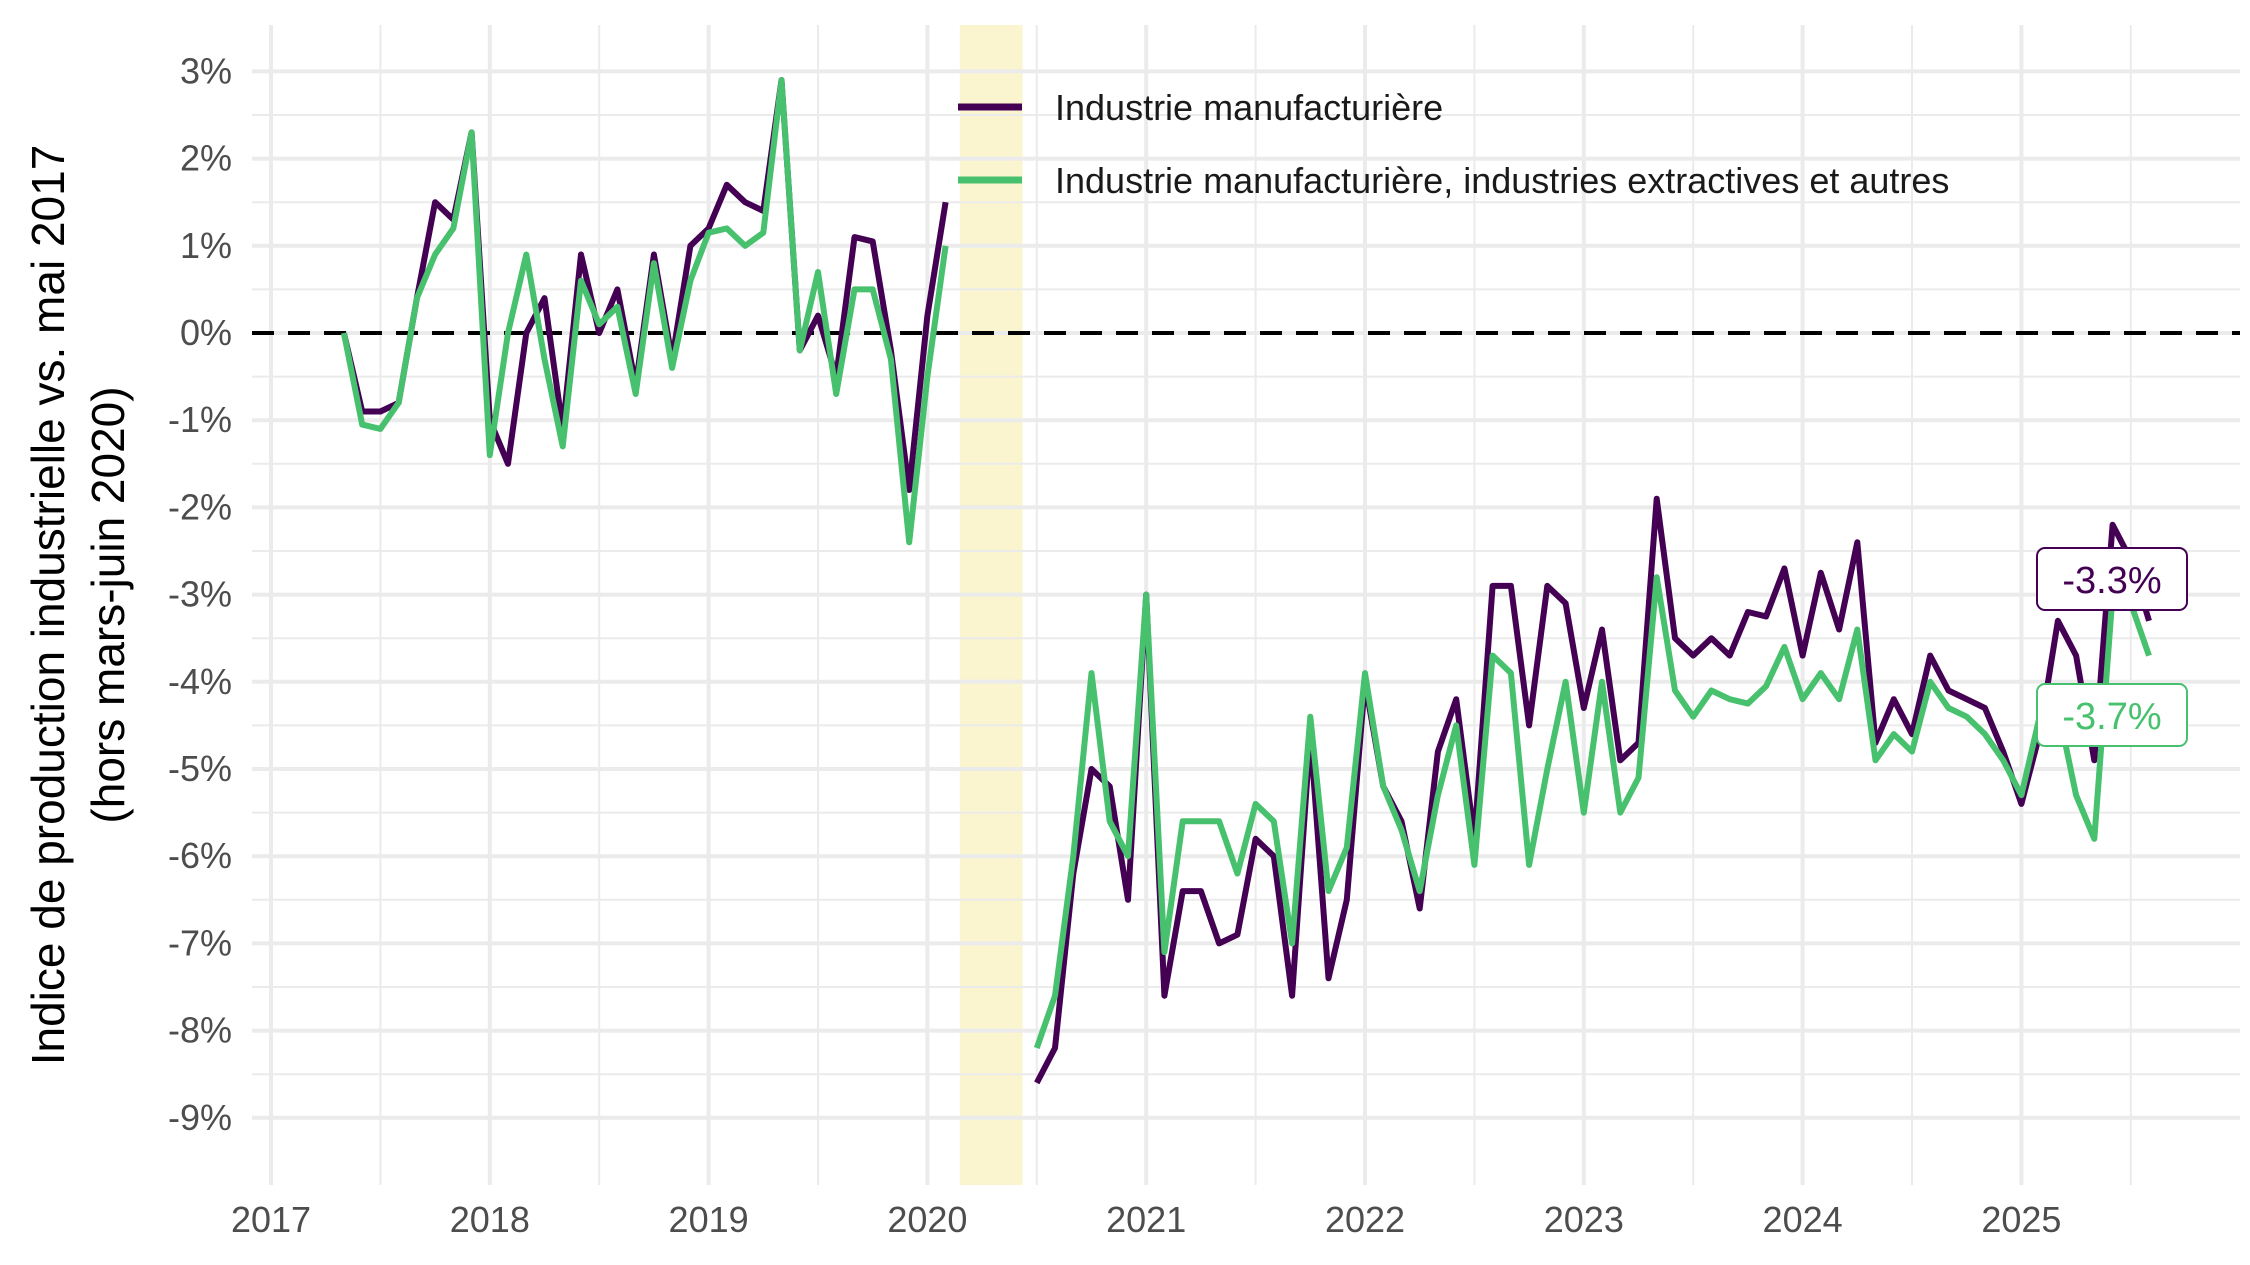 This screenshot has height=1265, width=2250. I want to click on y-tick-label: 2%, so click(206, 158).